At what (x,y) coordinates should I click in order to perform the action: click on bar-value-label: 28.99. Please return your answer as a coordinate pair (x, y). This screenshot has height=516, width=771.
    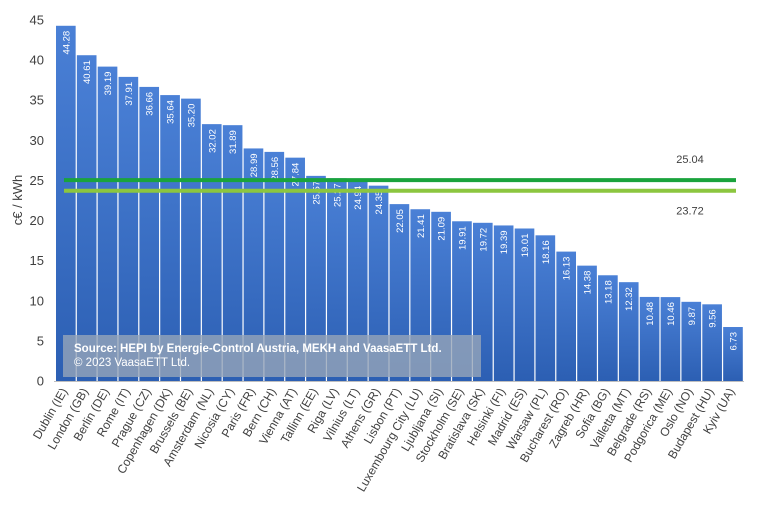
    Looking at the image, I should click on (254, 165).